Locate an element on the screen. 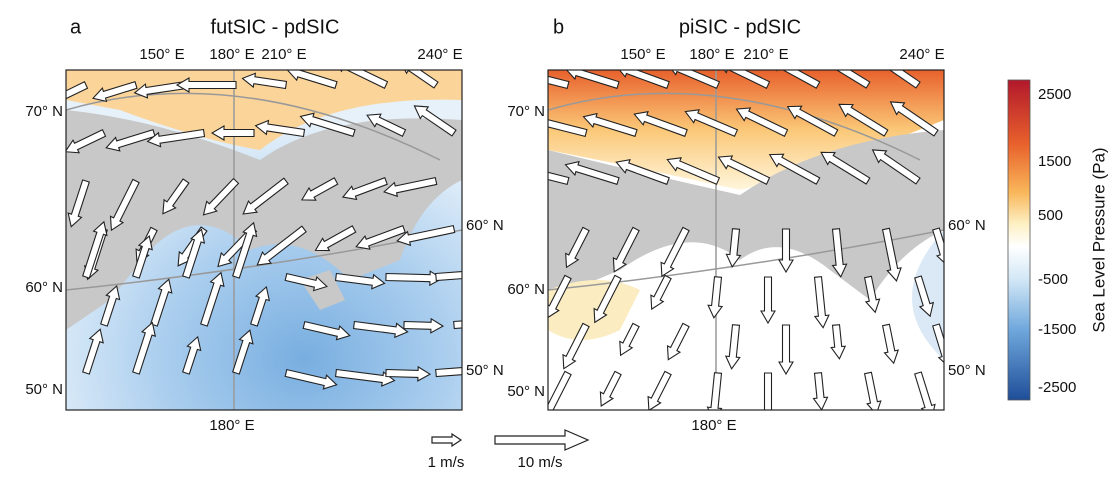 The width and height of the screenshot is (1114, 477). colorbar-tick-label: 2500 is located at coordinates (1054, 94).